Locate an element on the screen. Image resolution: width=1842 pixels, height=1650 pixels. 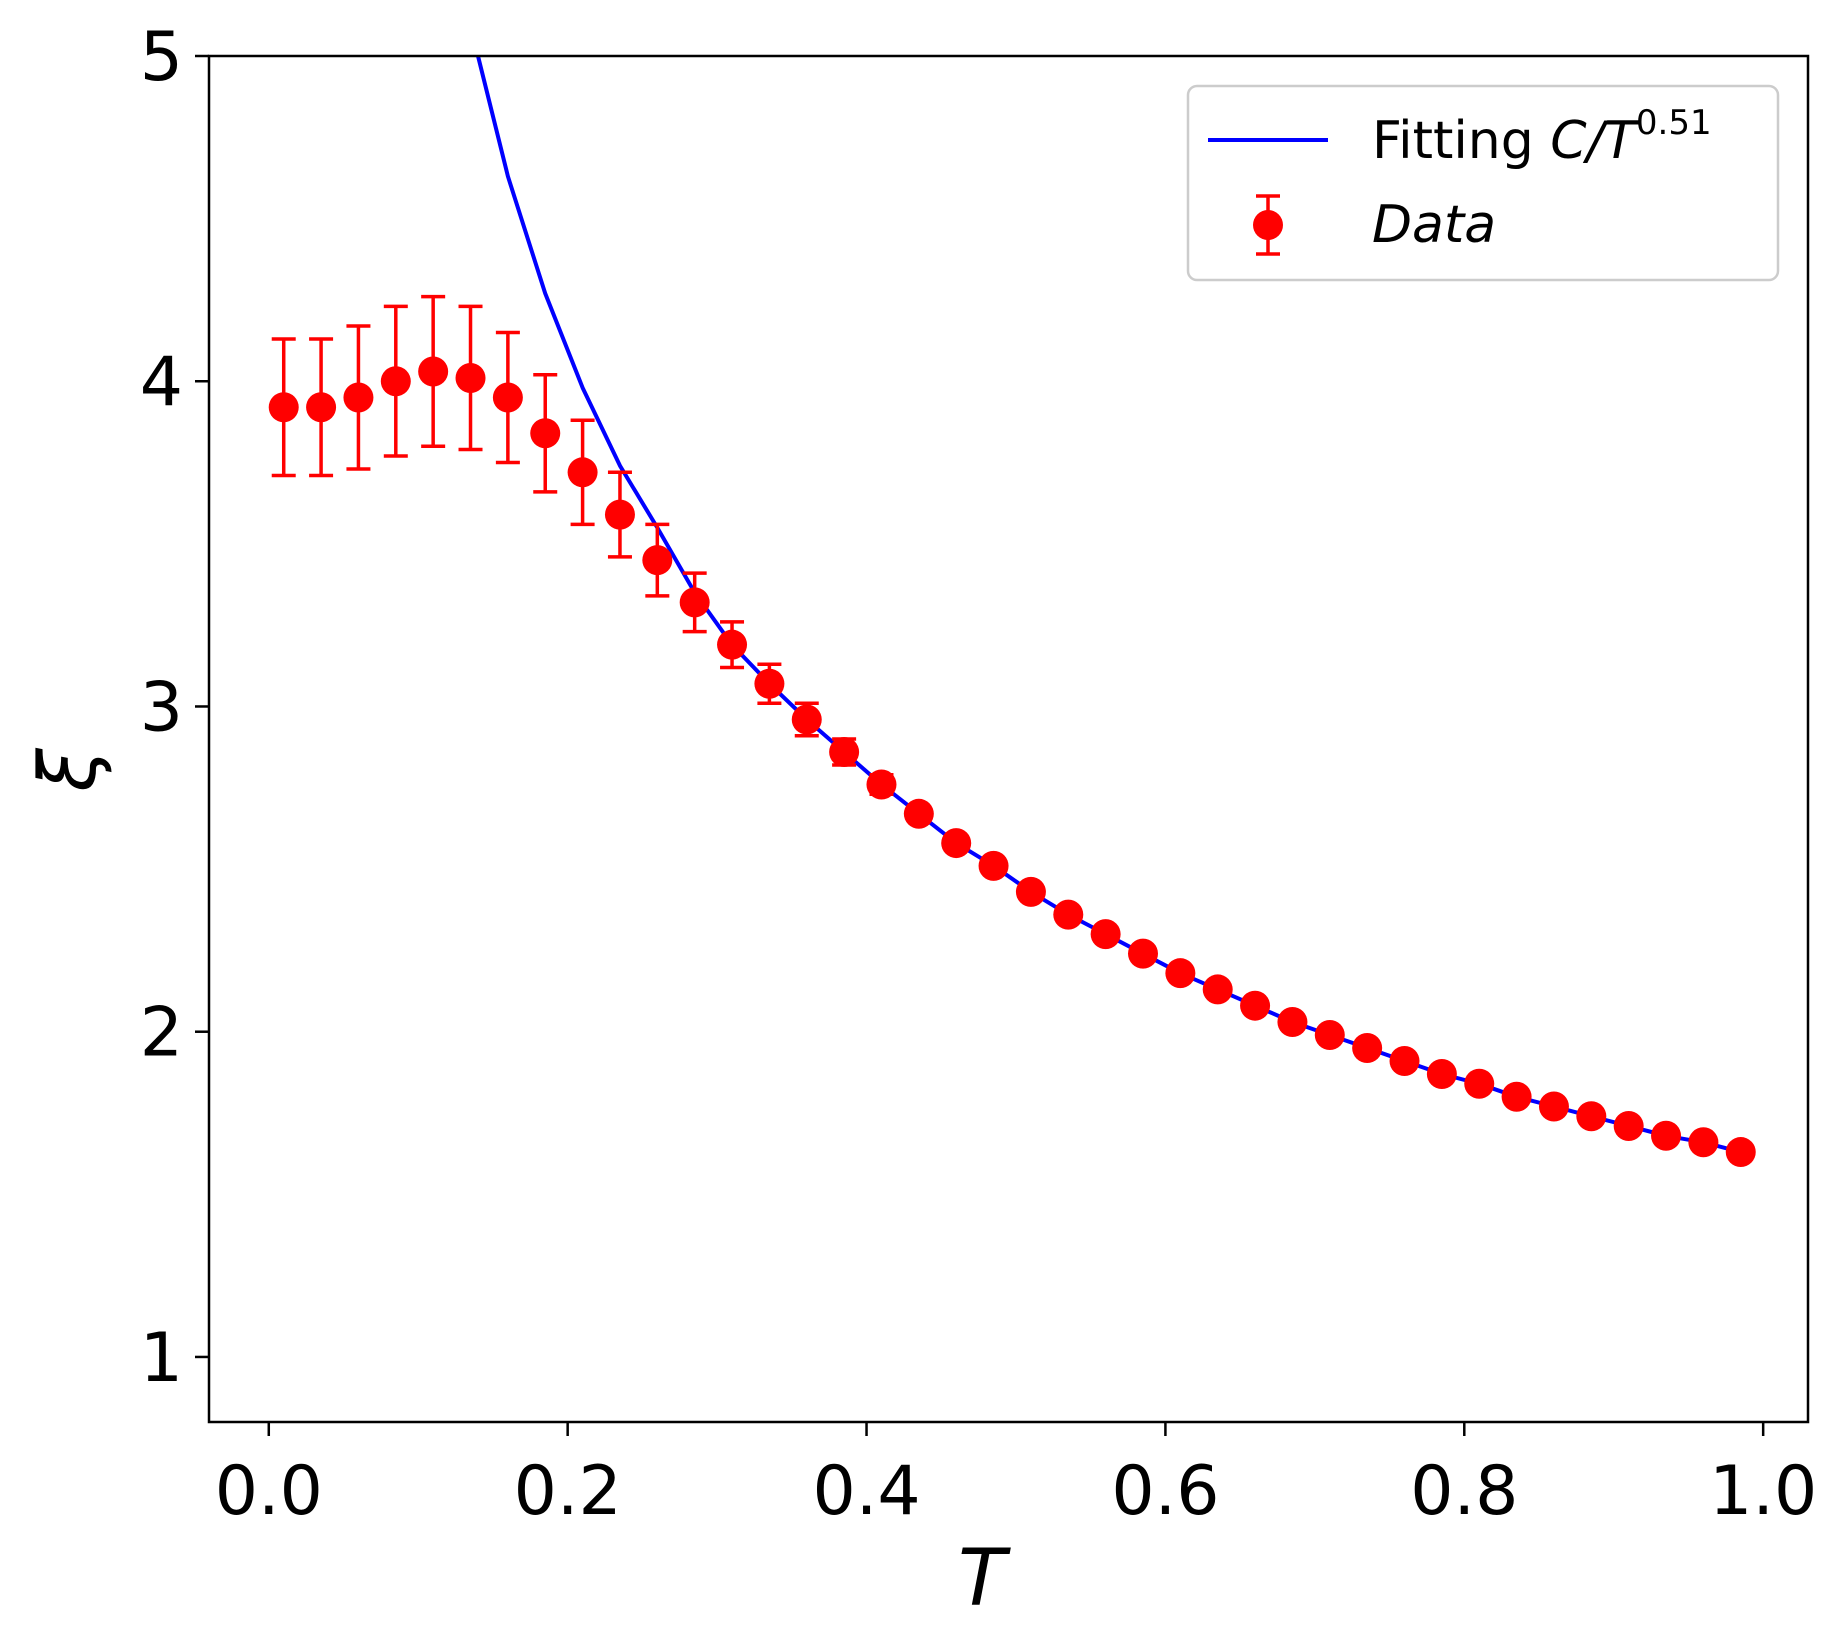
legend: Fitting C/T0.51 Data is located at coordinates (1483, 183).